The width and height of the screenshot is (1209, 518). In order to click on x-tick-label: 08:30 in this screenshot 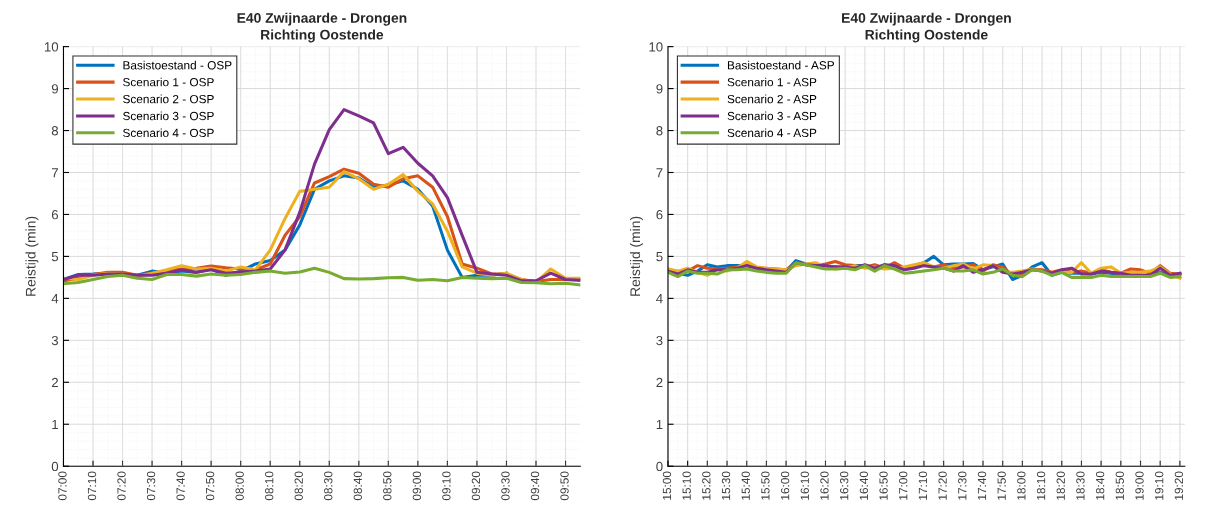, I will do `click(328, 486)`.